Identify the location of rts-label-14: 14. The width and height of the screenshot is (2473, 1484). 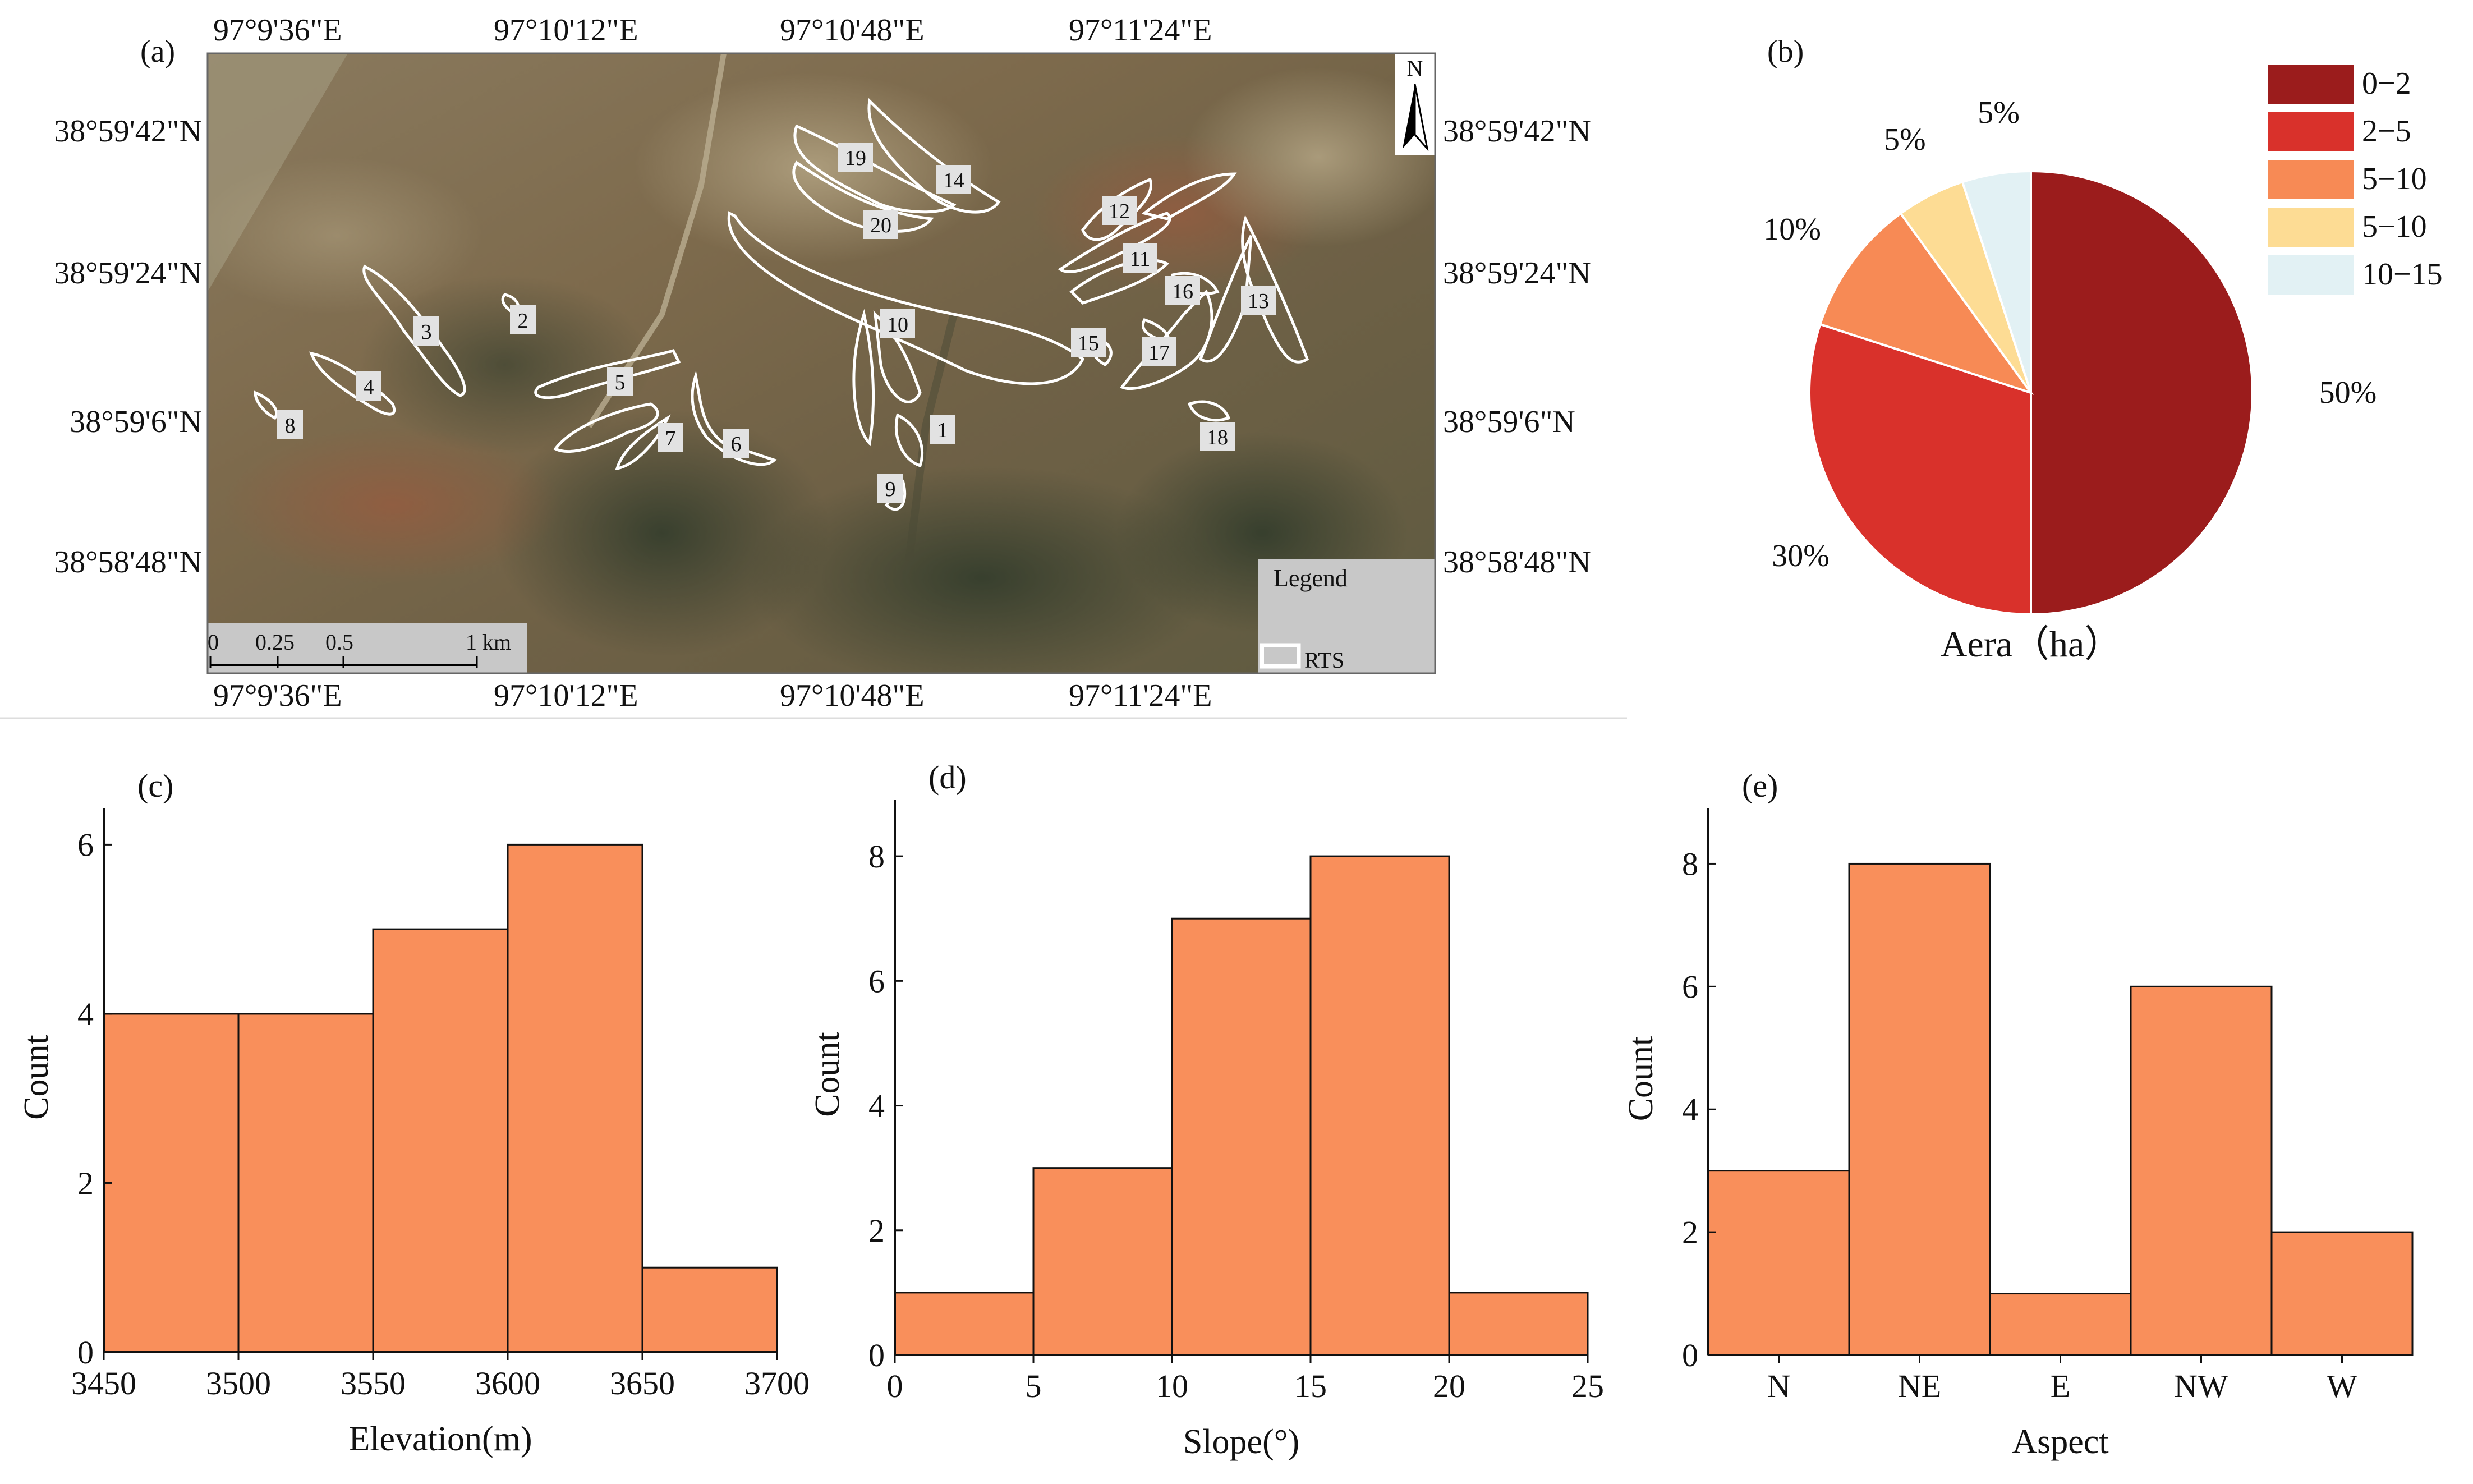
(953, 180).